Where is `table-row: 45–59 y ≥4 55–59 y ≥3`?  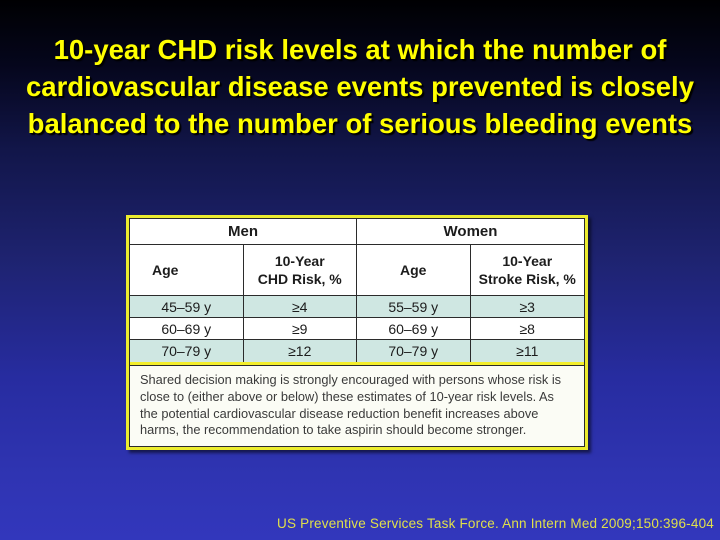 table-row: 45–59 y ≥4 55–59 y ≥3 is located at coordinates (357, 307).